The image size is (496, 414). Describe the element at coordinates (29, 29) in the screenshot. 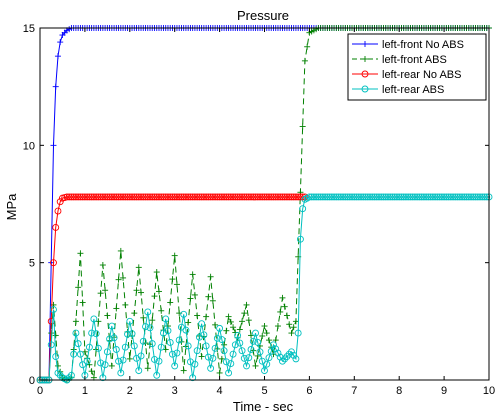

I see `y-tick-label: 15` at that location.